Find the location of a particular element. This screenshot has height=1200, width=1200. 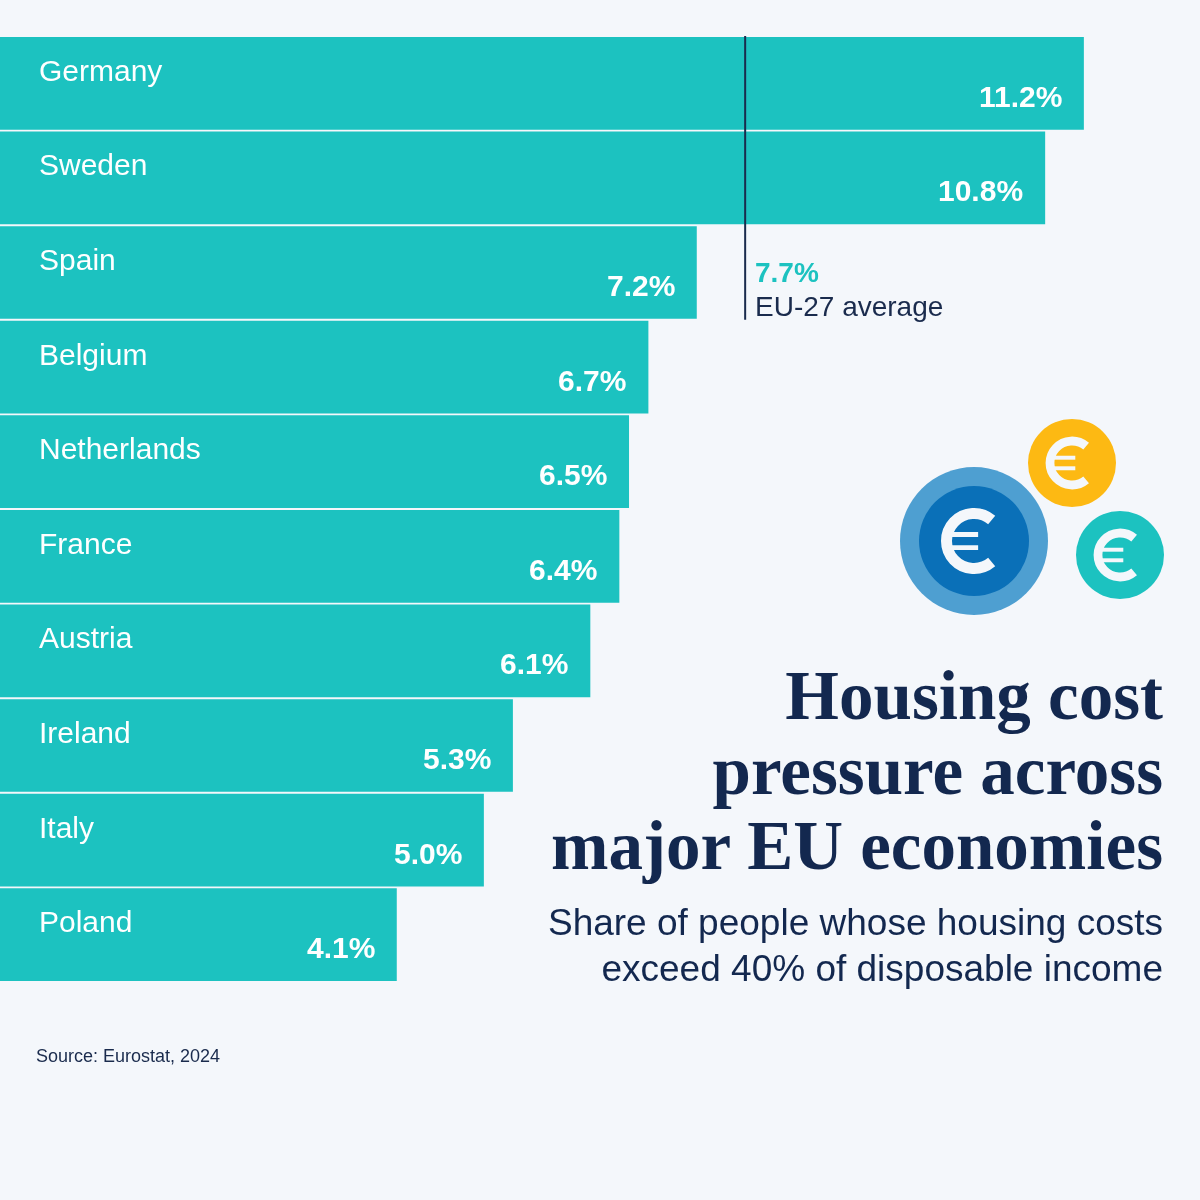

source-note: Source: Eurostat, 2024 is located at coordinates (128, 1056).